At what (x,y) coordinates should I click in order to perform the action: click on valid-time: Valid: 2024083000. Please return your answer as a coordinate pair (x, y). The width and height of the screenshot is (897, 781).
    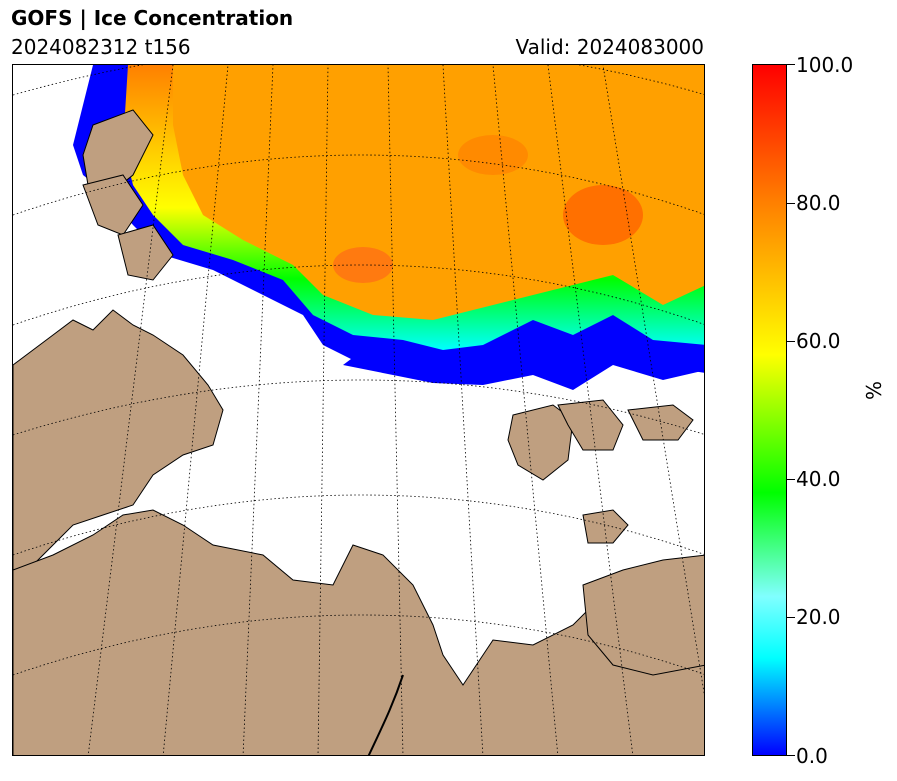
    Looking at the image, I should click on (609, 47).